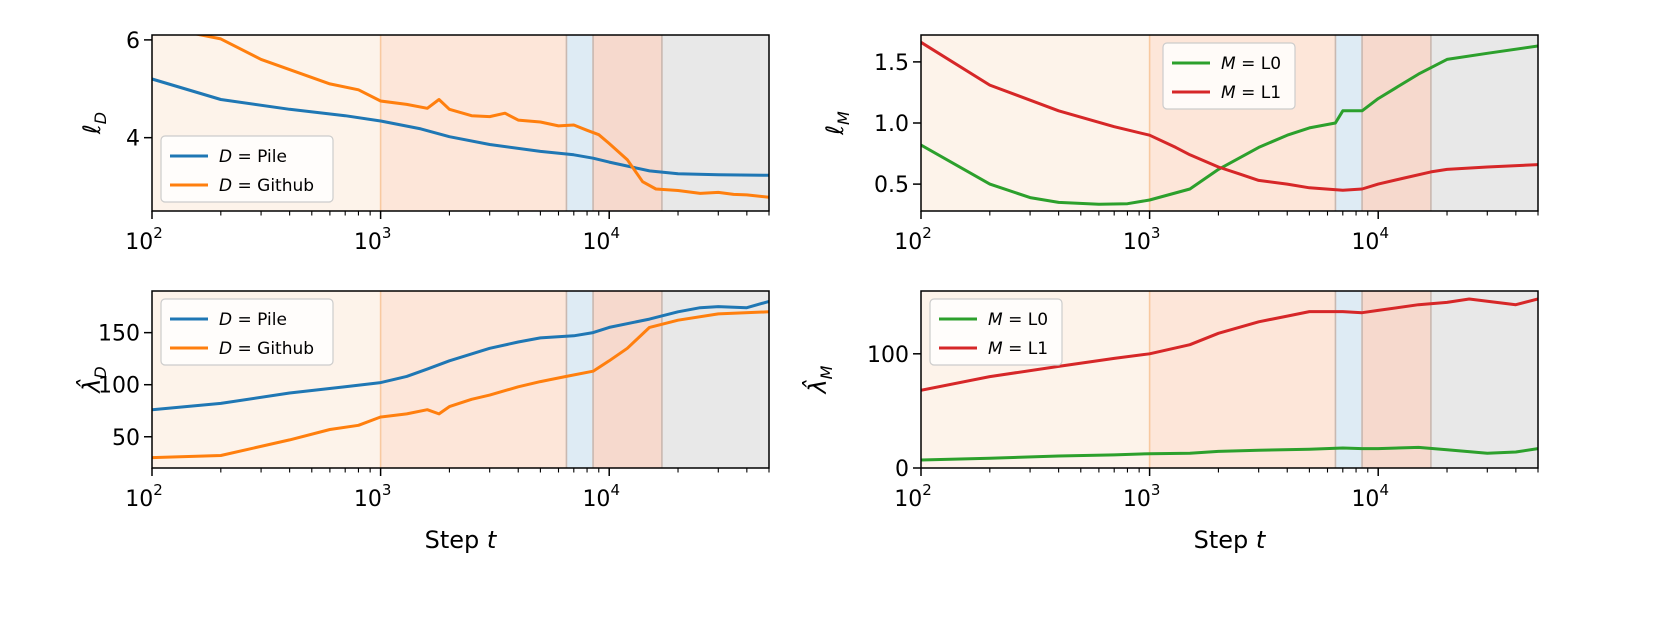  Describe the element at coordinates (133, 139) in the screenshot. I see `y-tick-label: 4` at that location.